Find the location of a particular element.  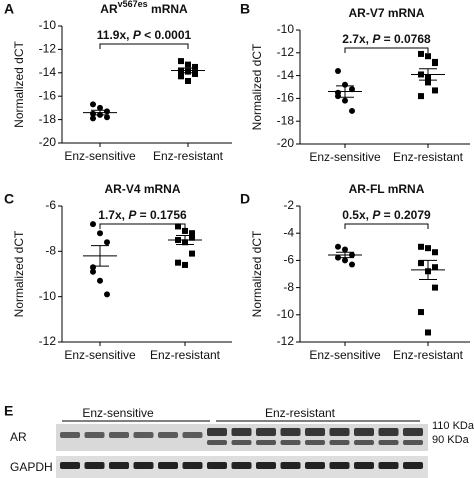

panel-label: A is located at coordinates (9, 9).